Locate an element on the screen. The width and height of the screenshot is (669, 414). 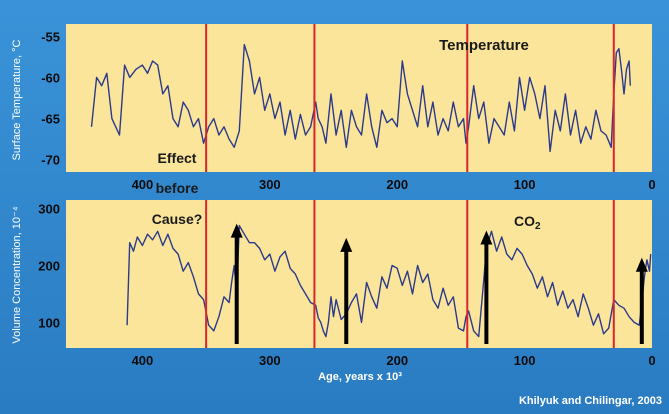
co2-x-tick-label: 400 is located at coordinates (143, 360).